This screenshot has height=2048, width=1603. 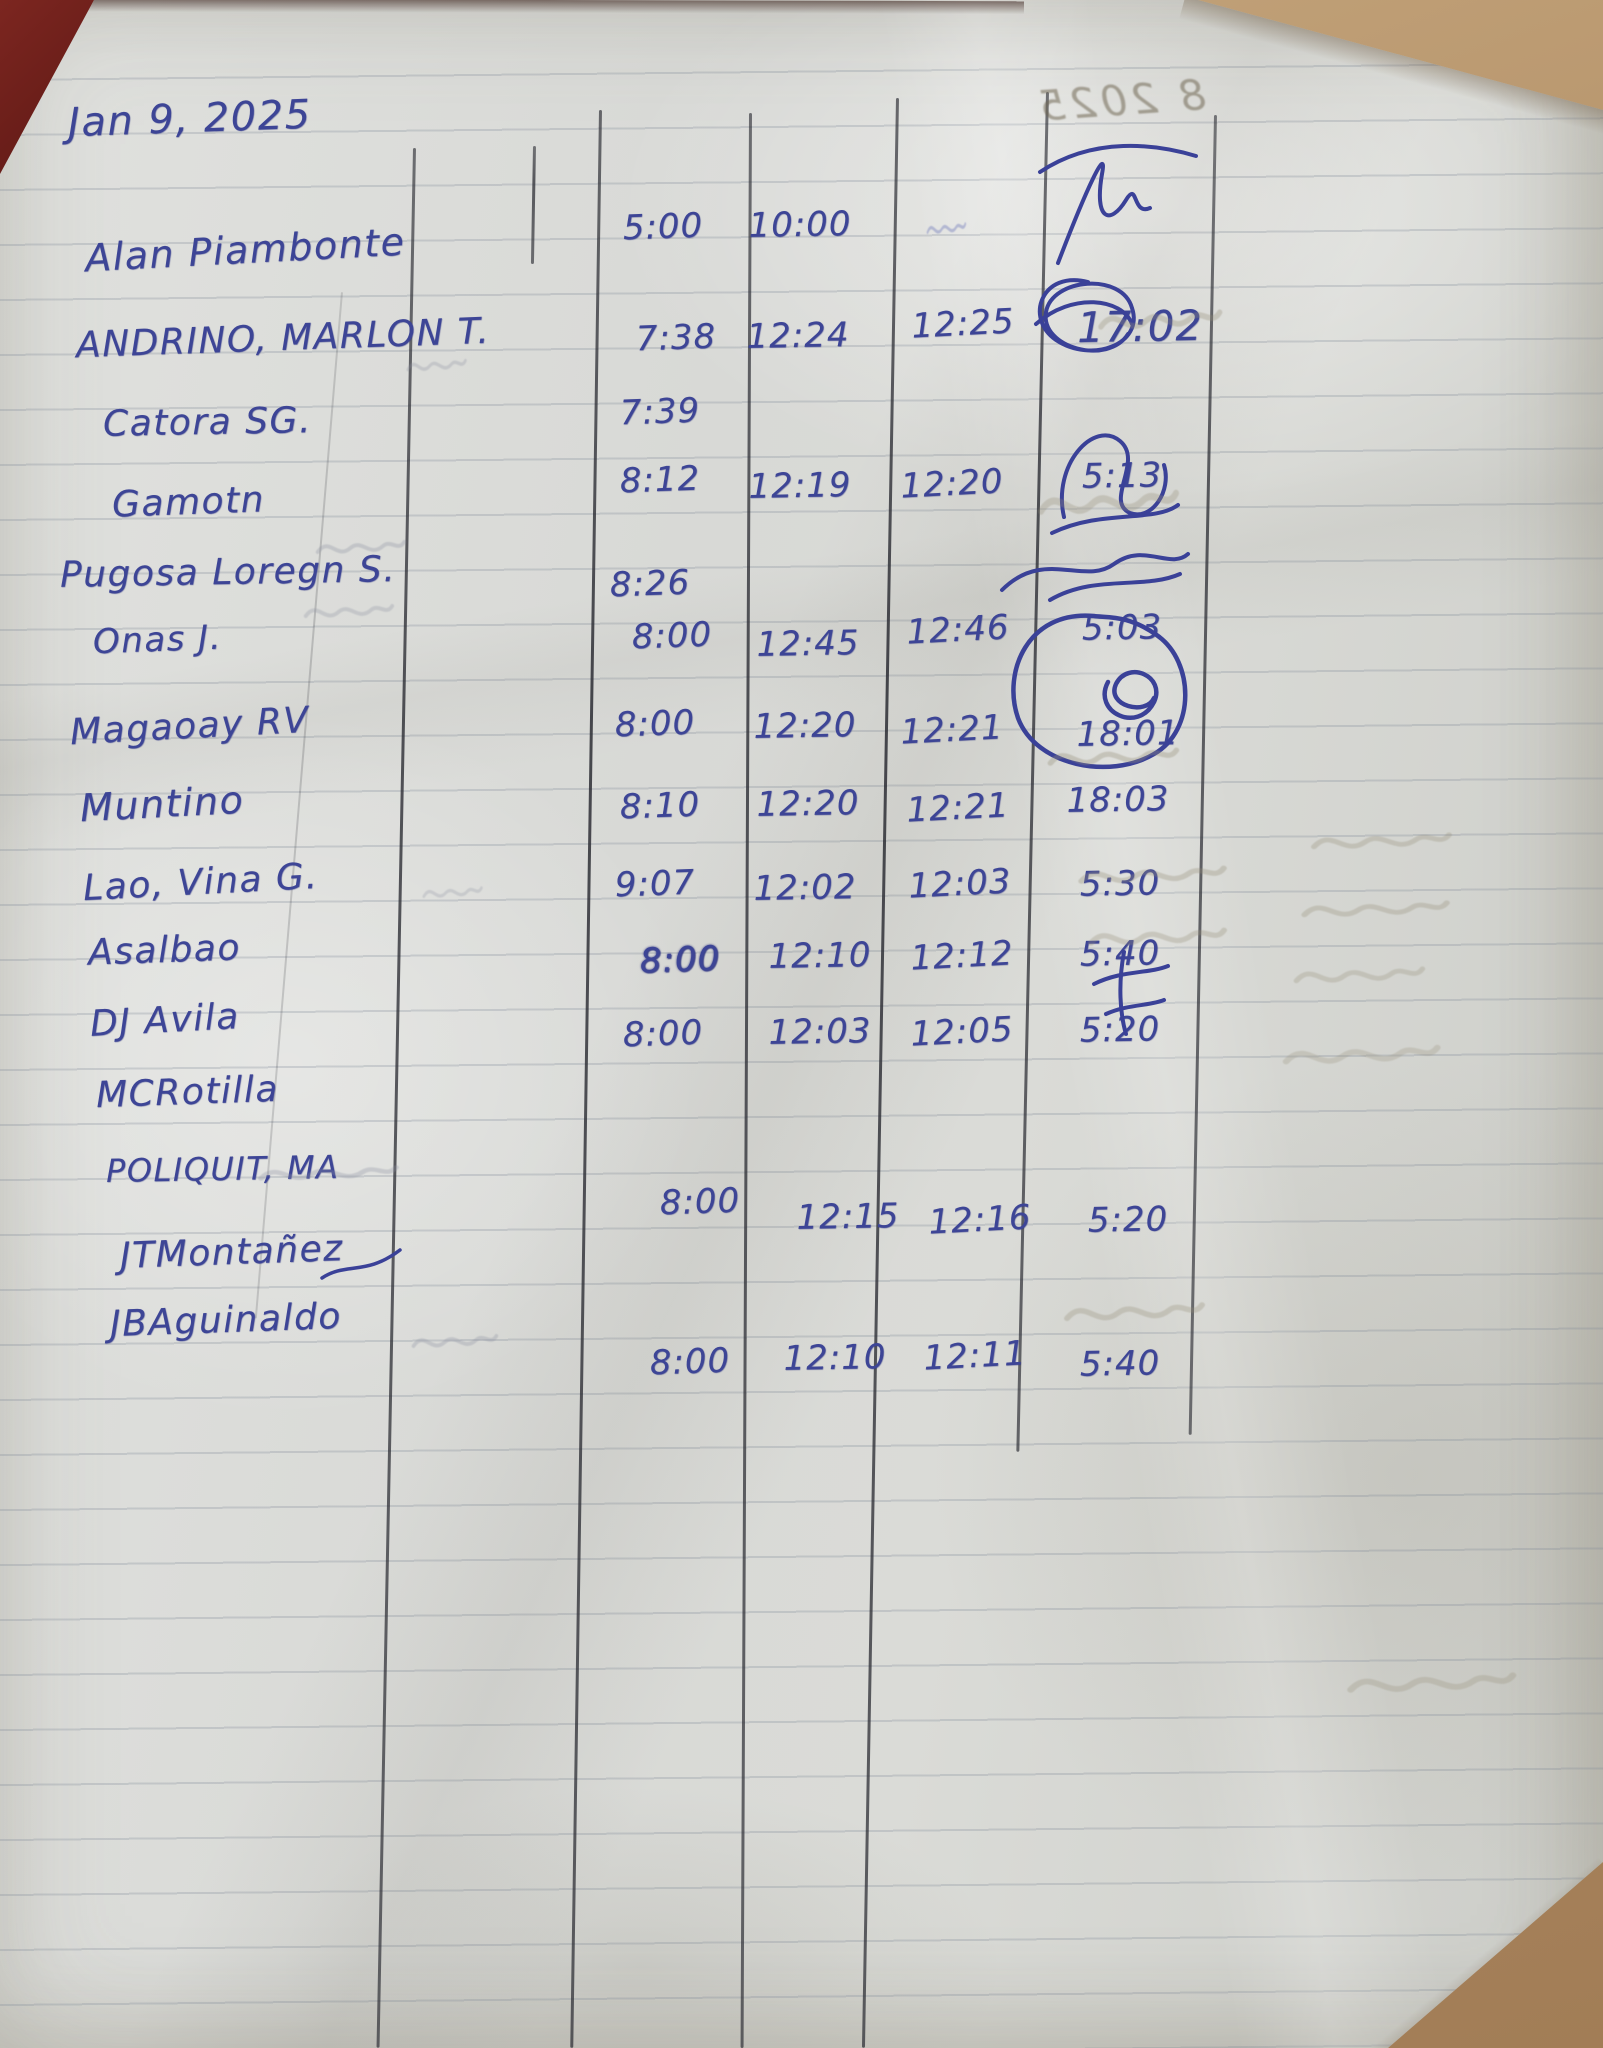 What do you see at coordinates (963, 324) in the screenshot?
I see `time-cell: 12:25` at bounding box center [963, 324].